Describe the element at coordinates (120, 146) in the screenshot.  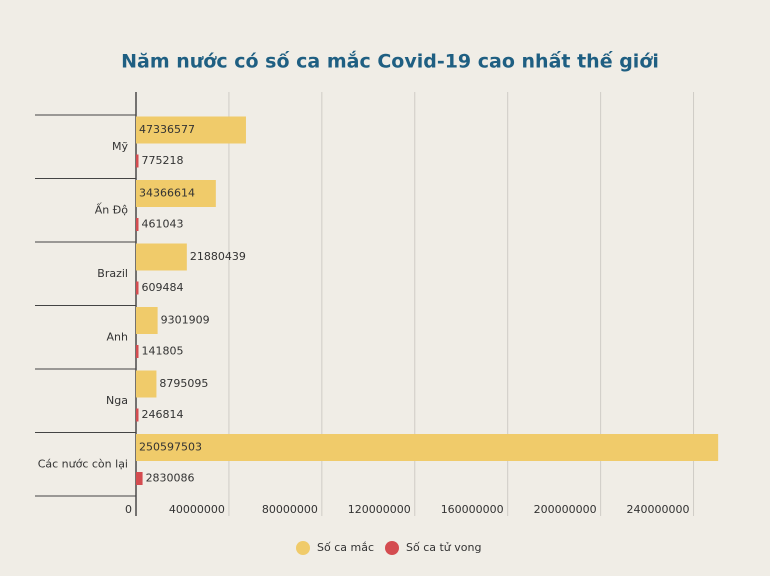
I see `y-tick-label: Mỹ` at that location.